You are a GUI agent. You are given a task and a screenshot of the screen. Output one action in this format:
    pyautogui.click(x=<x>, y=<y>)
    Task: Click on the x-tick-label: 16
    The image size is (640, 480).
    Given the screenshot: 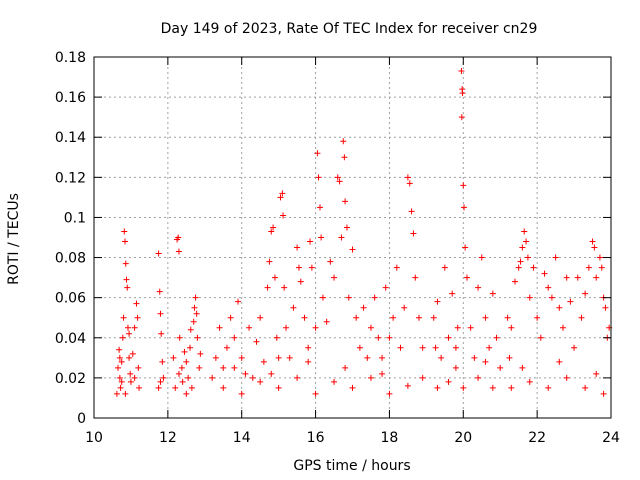 What is the action you would take?
    pyautogui.click(x=316, y=438)
    